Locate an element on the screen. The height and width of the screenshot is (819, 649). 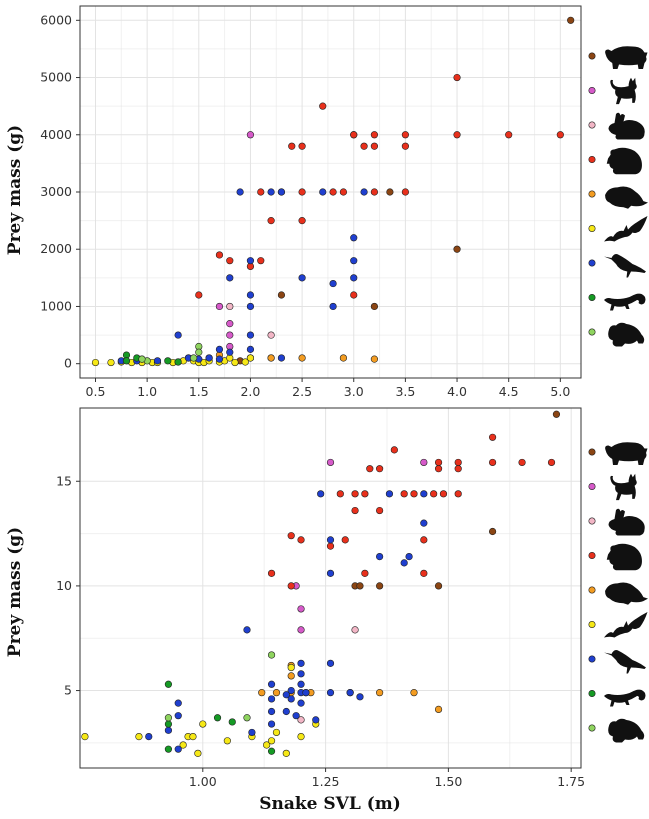
top-y-axis-label: Prey mass (g) is located at coordinates (15, 190).